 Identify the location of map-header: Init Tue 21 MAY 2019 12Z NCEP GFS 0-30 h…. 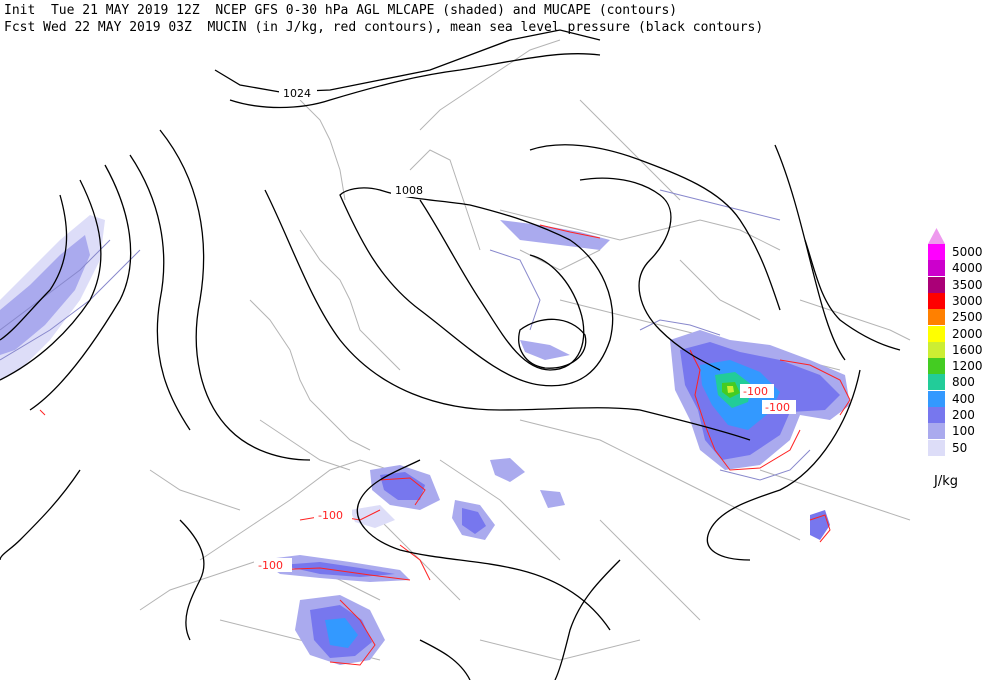
(454, 19).